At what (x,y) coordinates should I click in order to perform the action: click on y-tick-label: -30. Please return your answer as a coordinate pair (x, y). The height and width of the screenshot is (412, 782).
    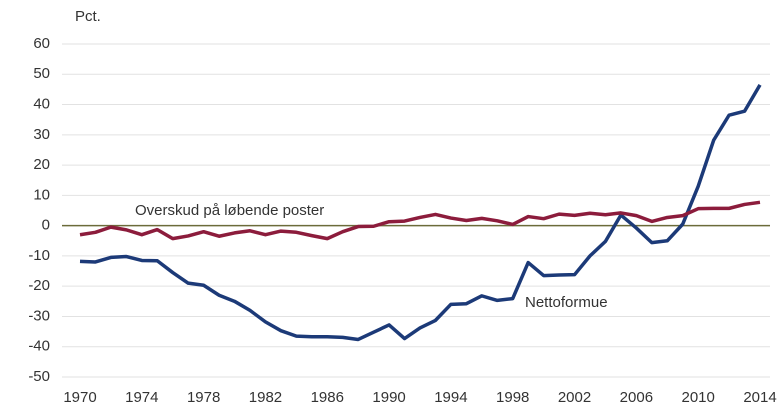
    Looking at the image, I should click on (39, 315).